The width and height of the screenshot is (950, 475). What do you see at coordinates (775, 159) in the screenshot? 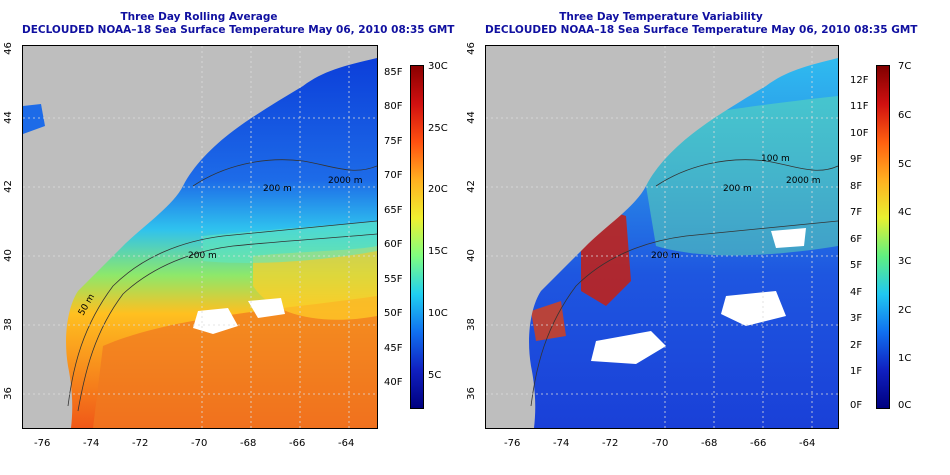
I see `contour-label: 100 m` at bounding box center [775, 159].